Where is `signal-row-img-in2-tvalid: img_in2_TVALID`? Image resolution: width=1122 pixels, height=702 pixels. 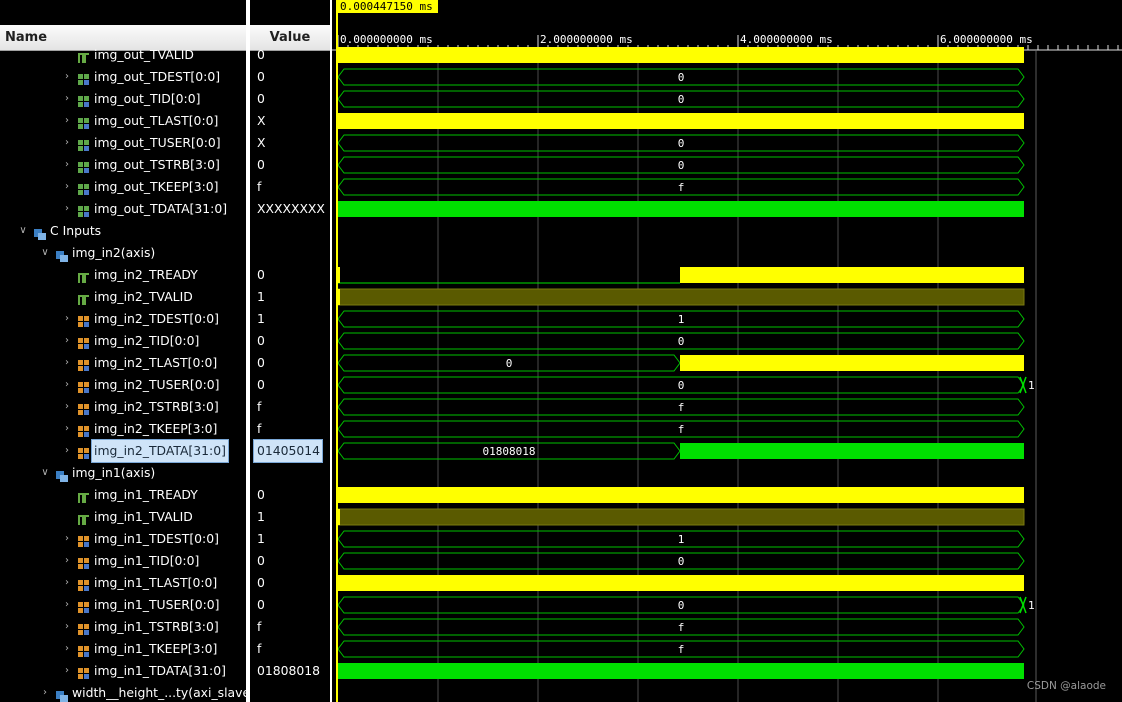 signal-row-img-in2-tvalid: img_in2_TVALID is located at coordinates (123, 297).